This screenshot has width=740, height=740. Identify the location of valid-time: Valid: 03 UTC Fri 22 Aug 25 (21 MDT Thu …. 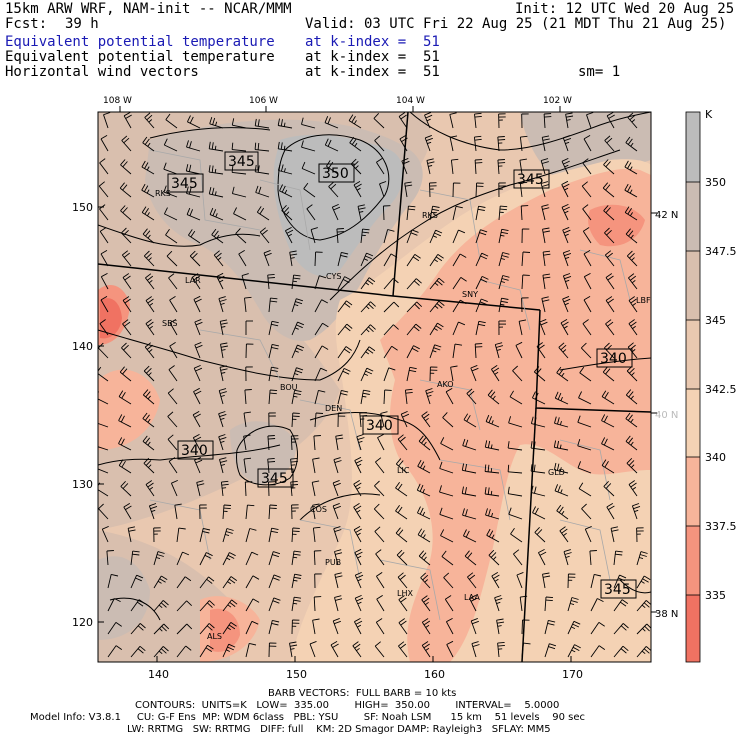
(516, 24).